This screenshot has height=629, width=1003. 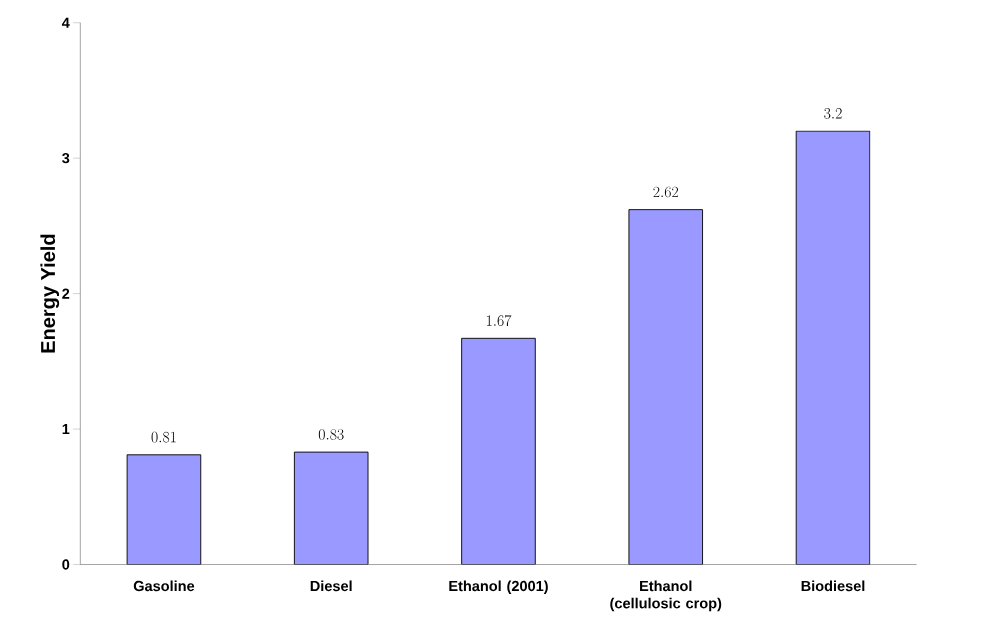 I want to click on x-tick-label: Ethanol (cellulosic crop), so click(x=666, y=596).